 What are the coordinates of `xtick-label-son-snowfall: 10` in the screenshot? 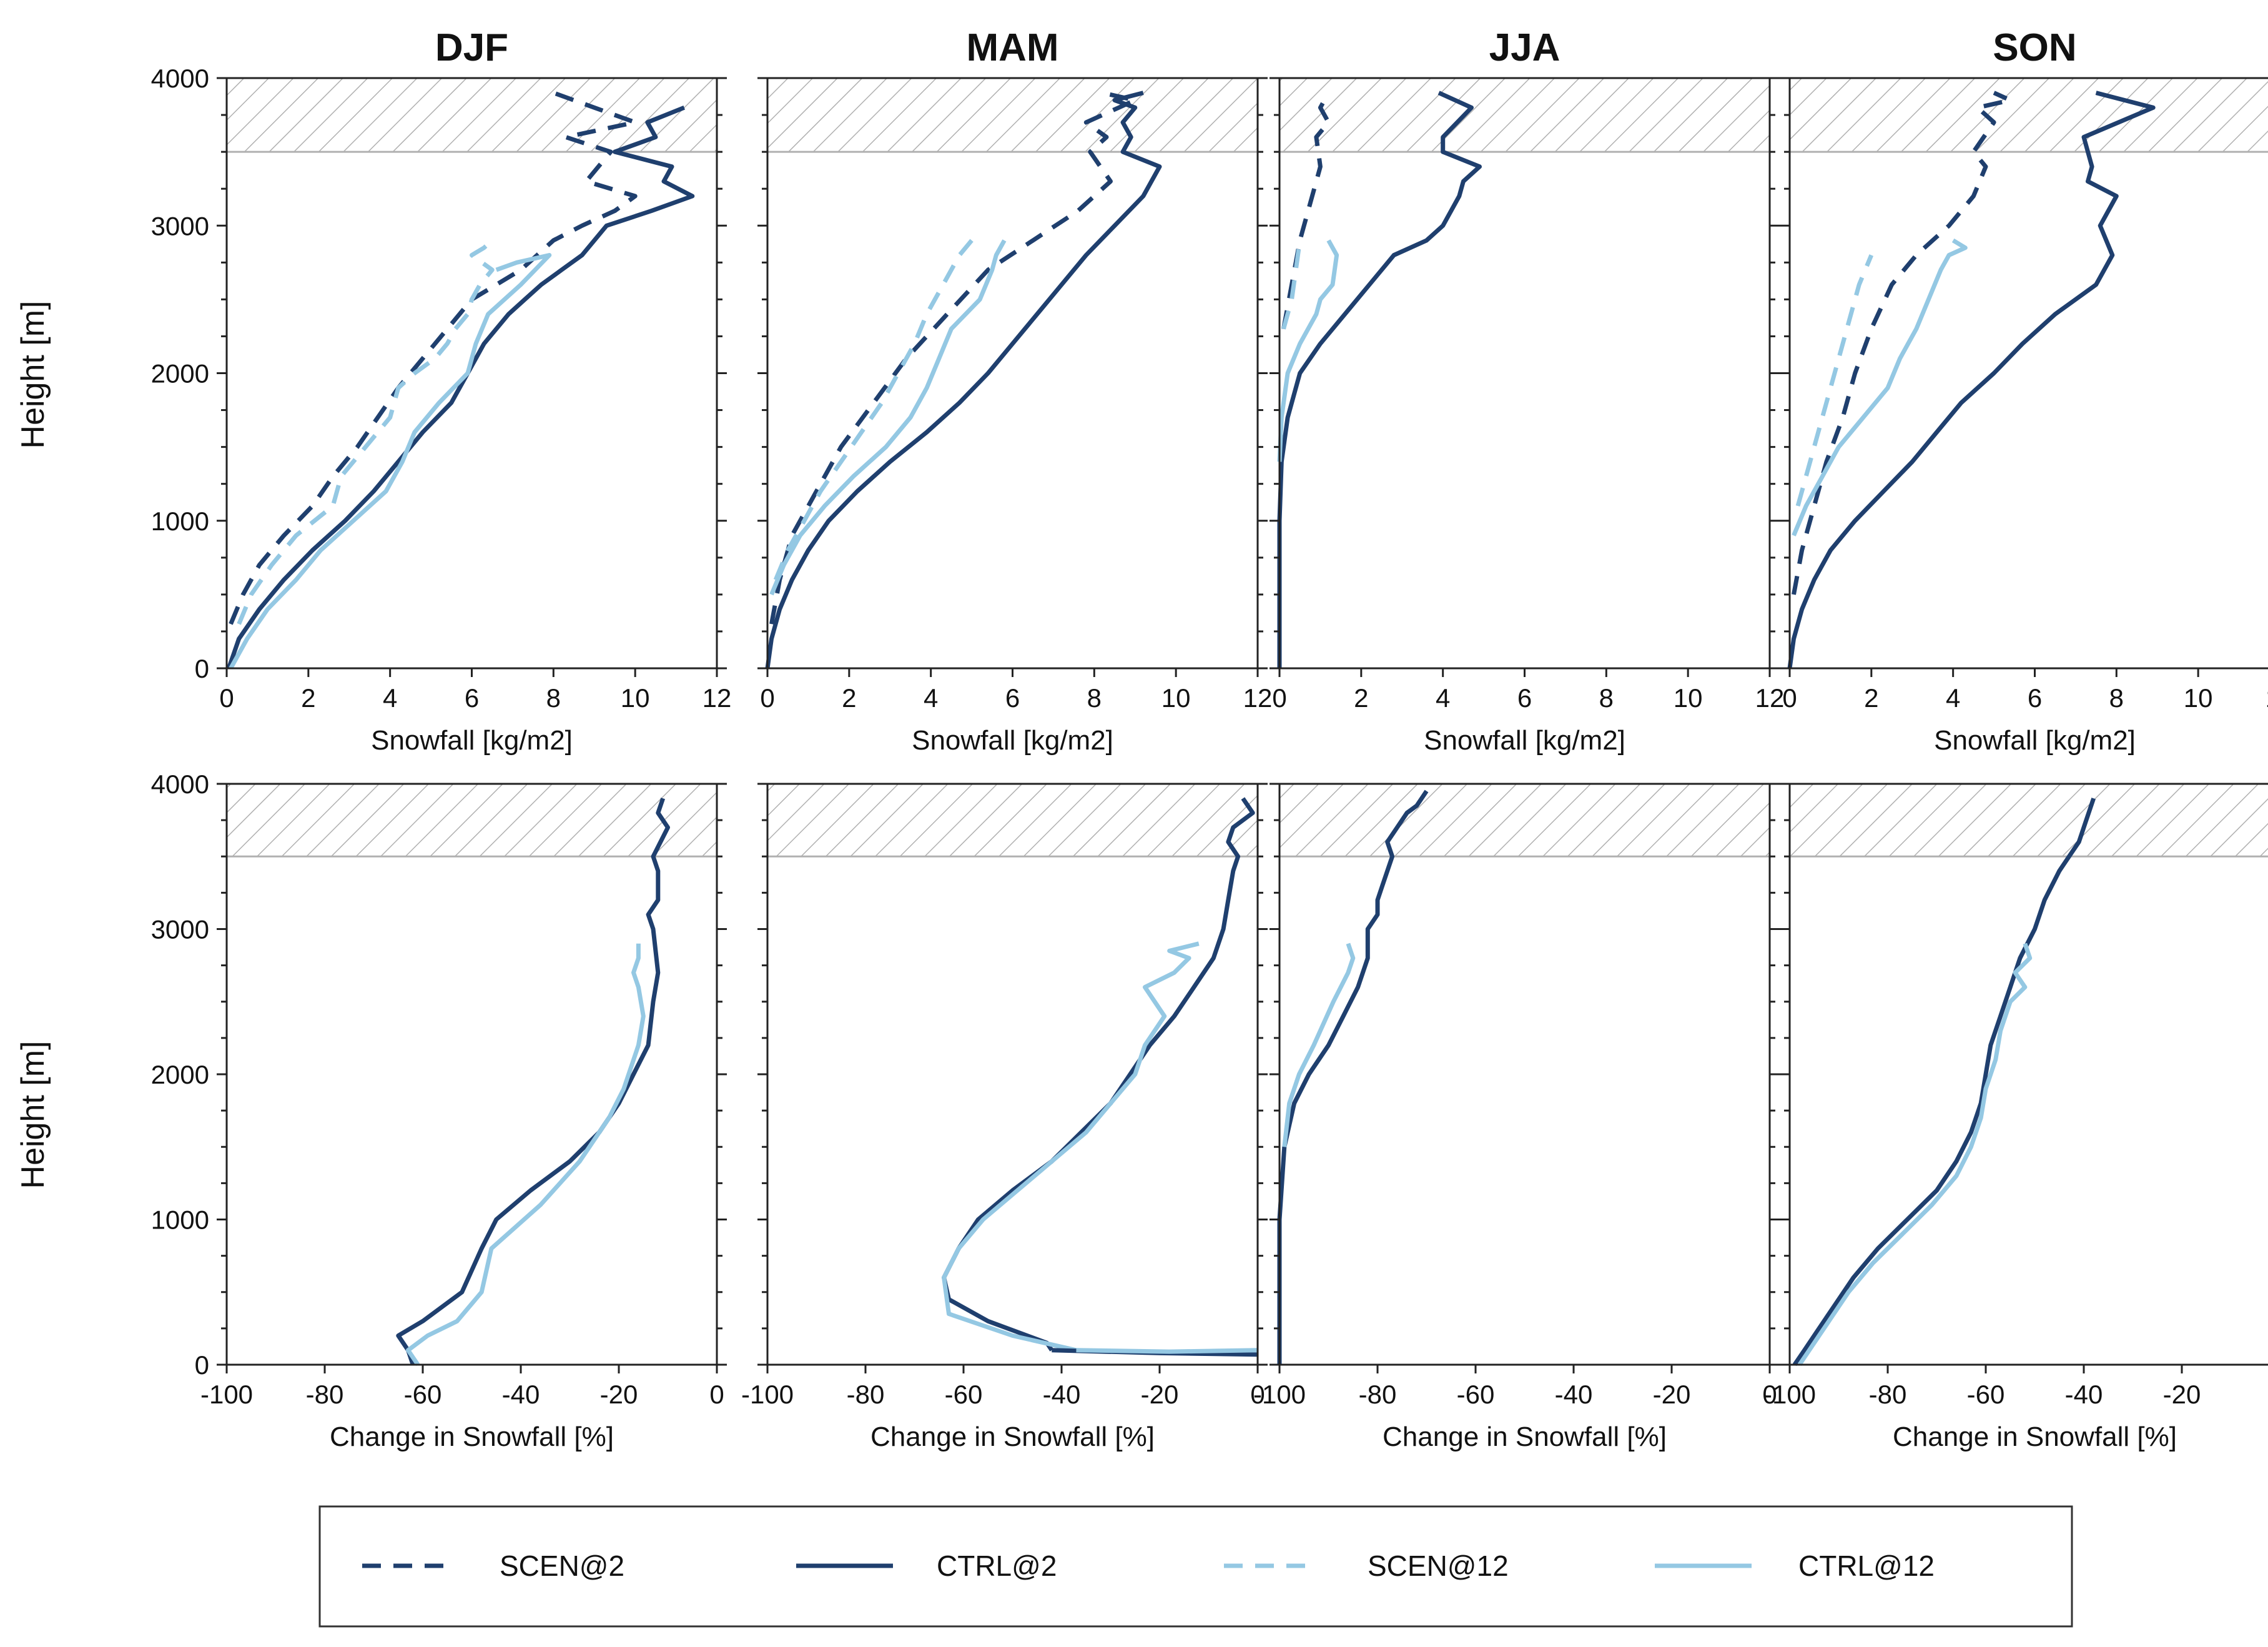 It's located at (2198, 698).